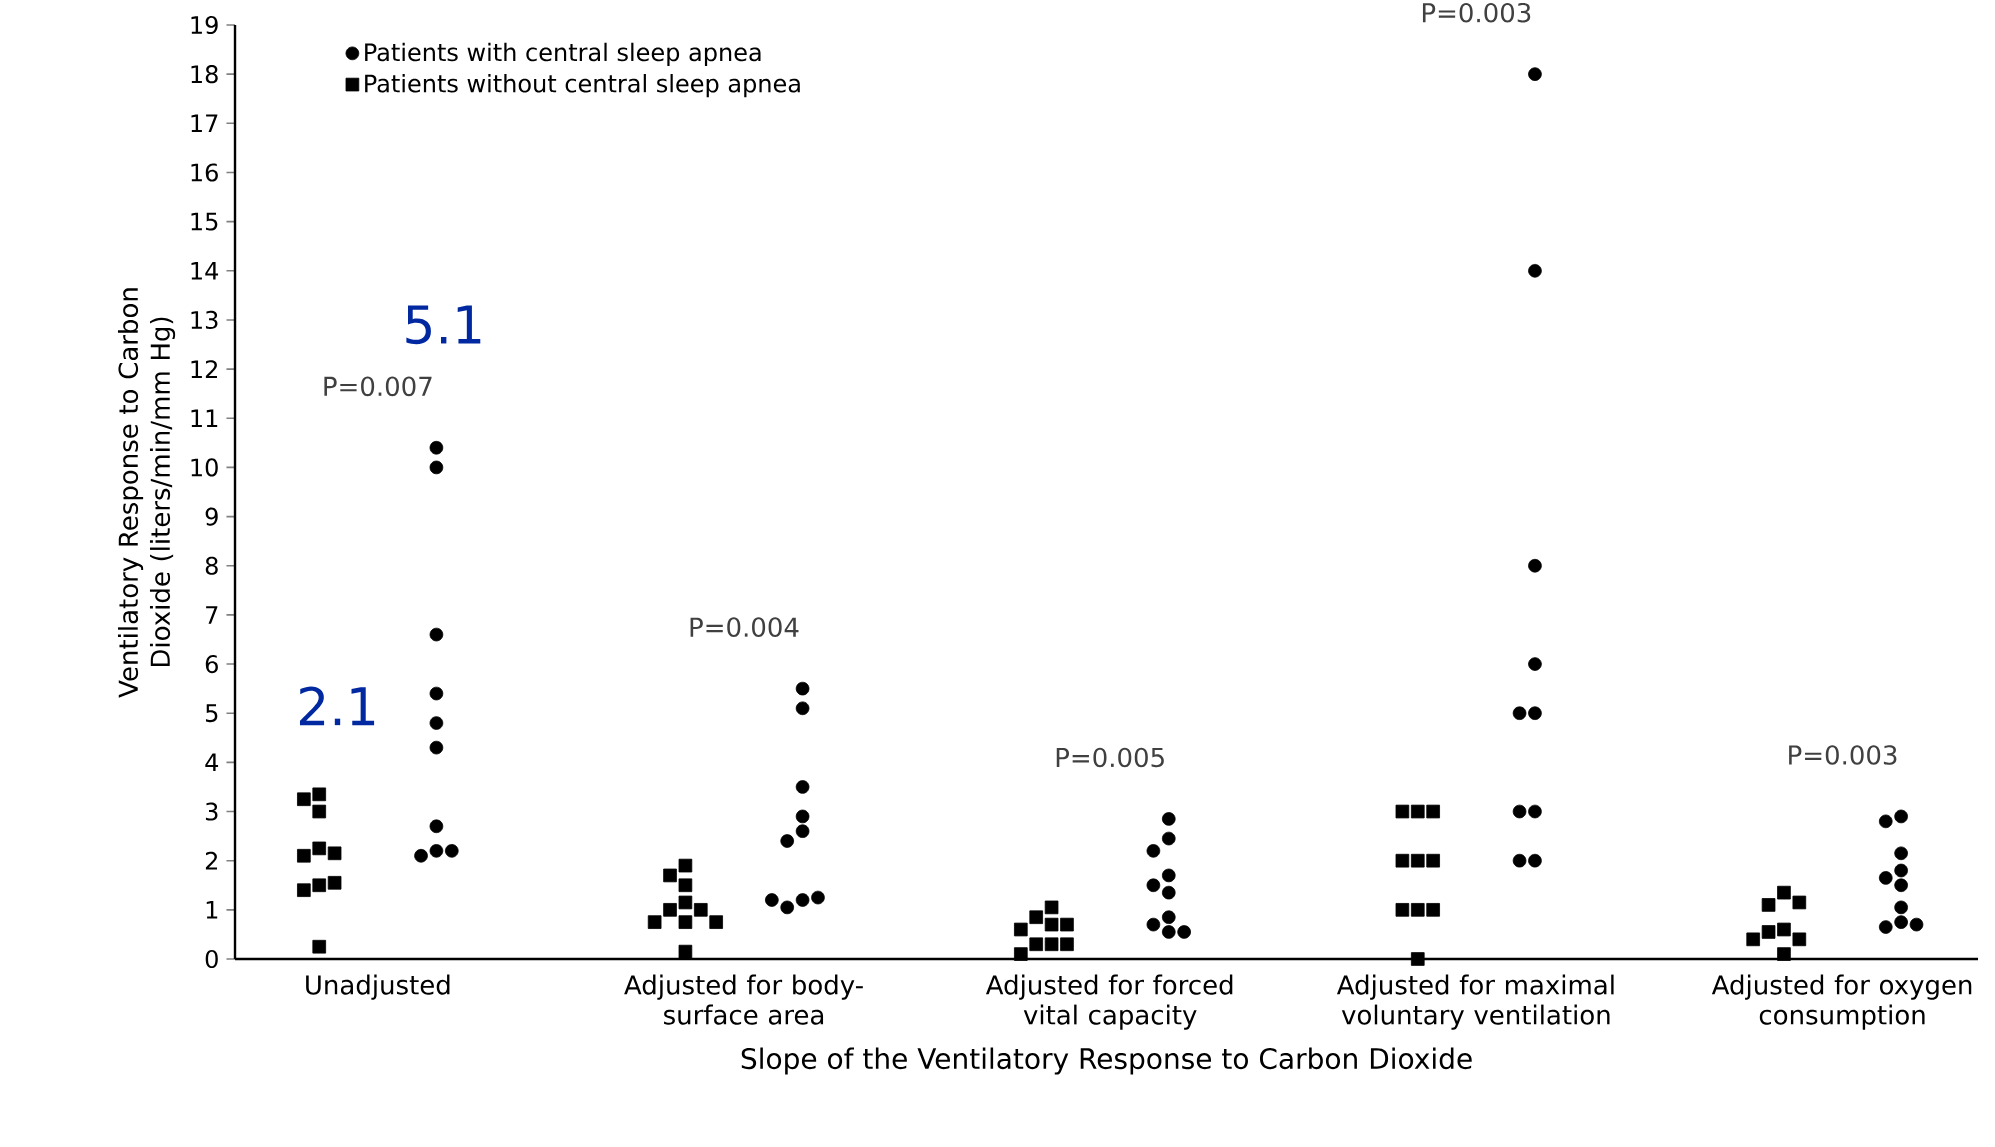  What do you see at coordinates (204, 418) in the screenshot?
I see `y-tick-label: 11` at bounding box center [204, 418].